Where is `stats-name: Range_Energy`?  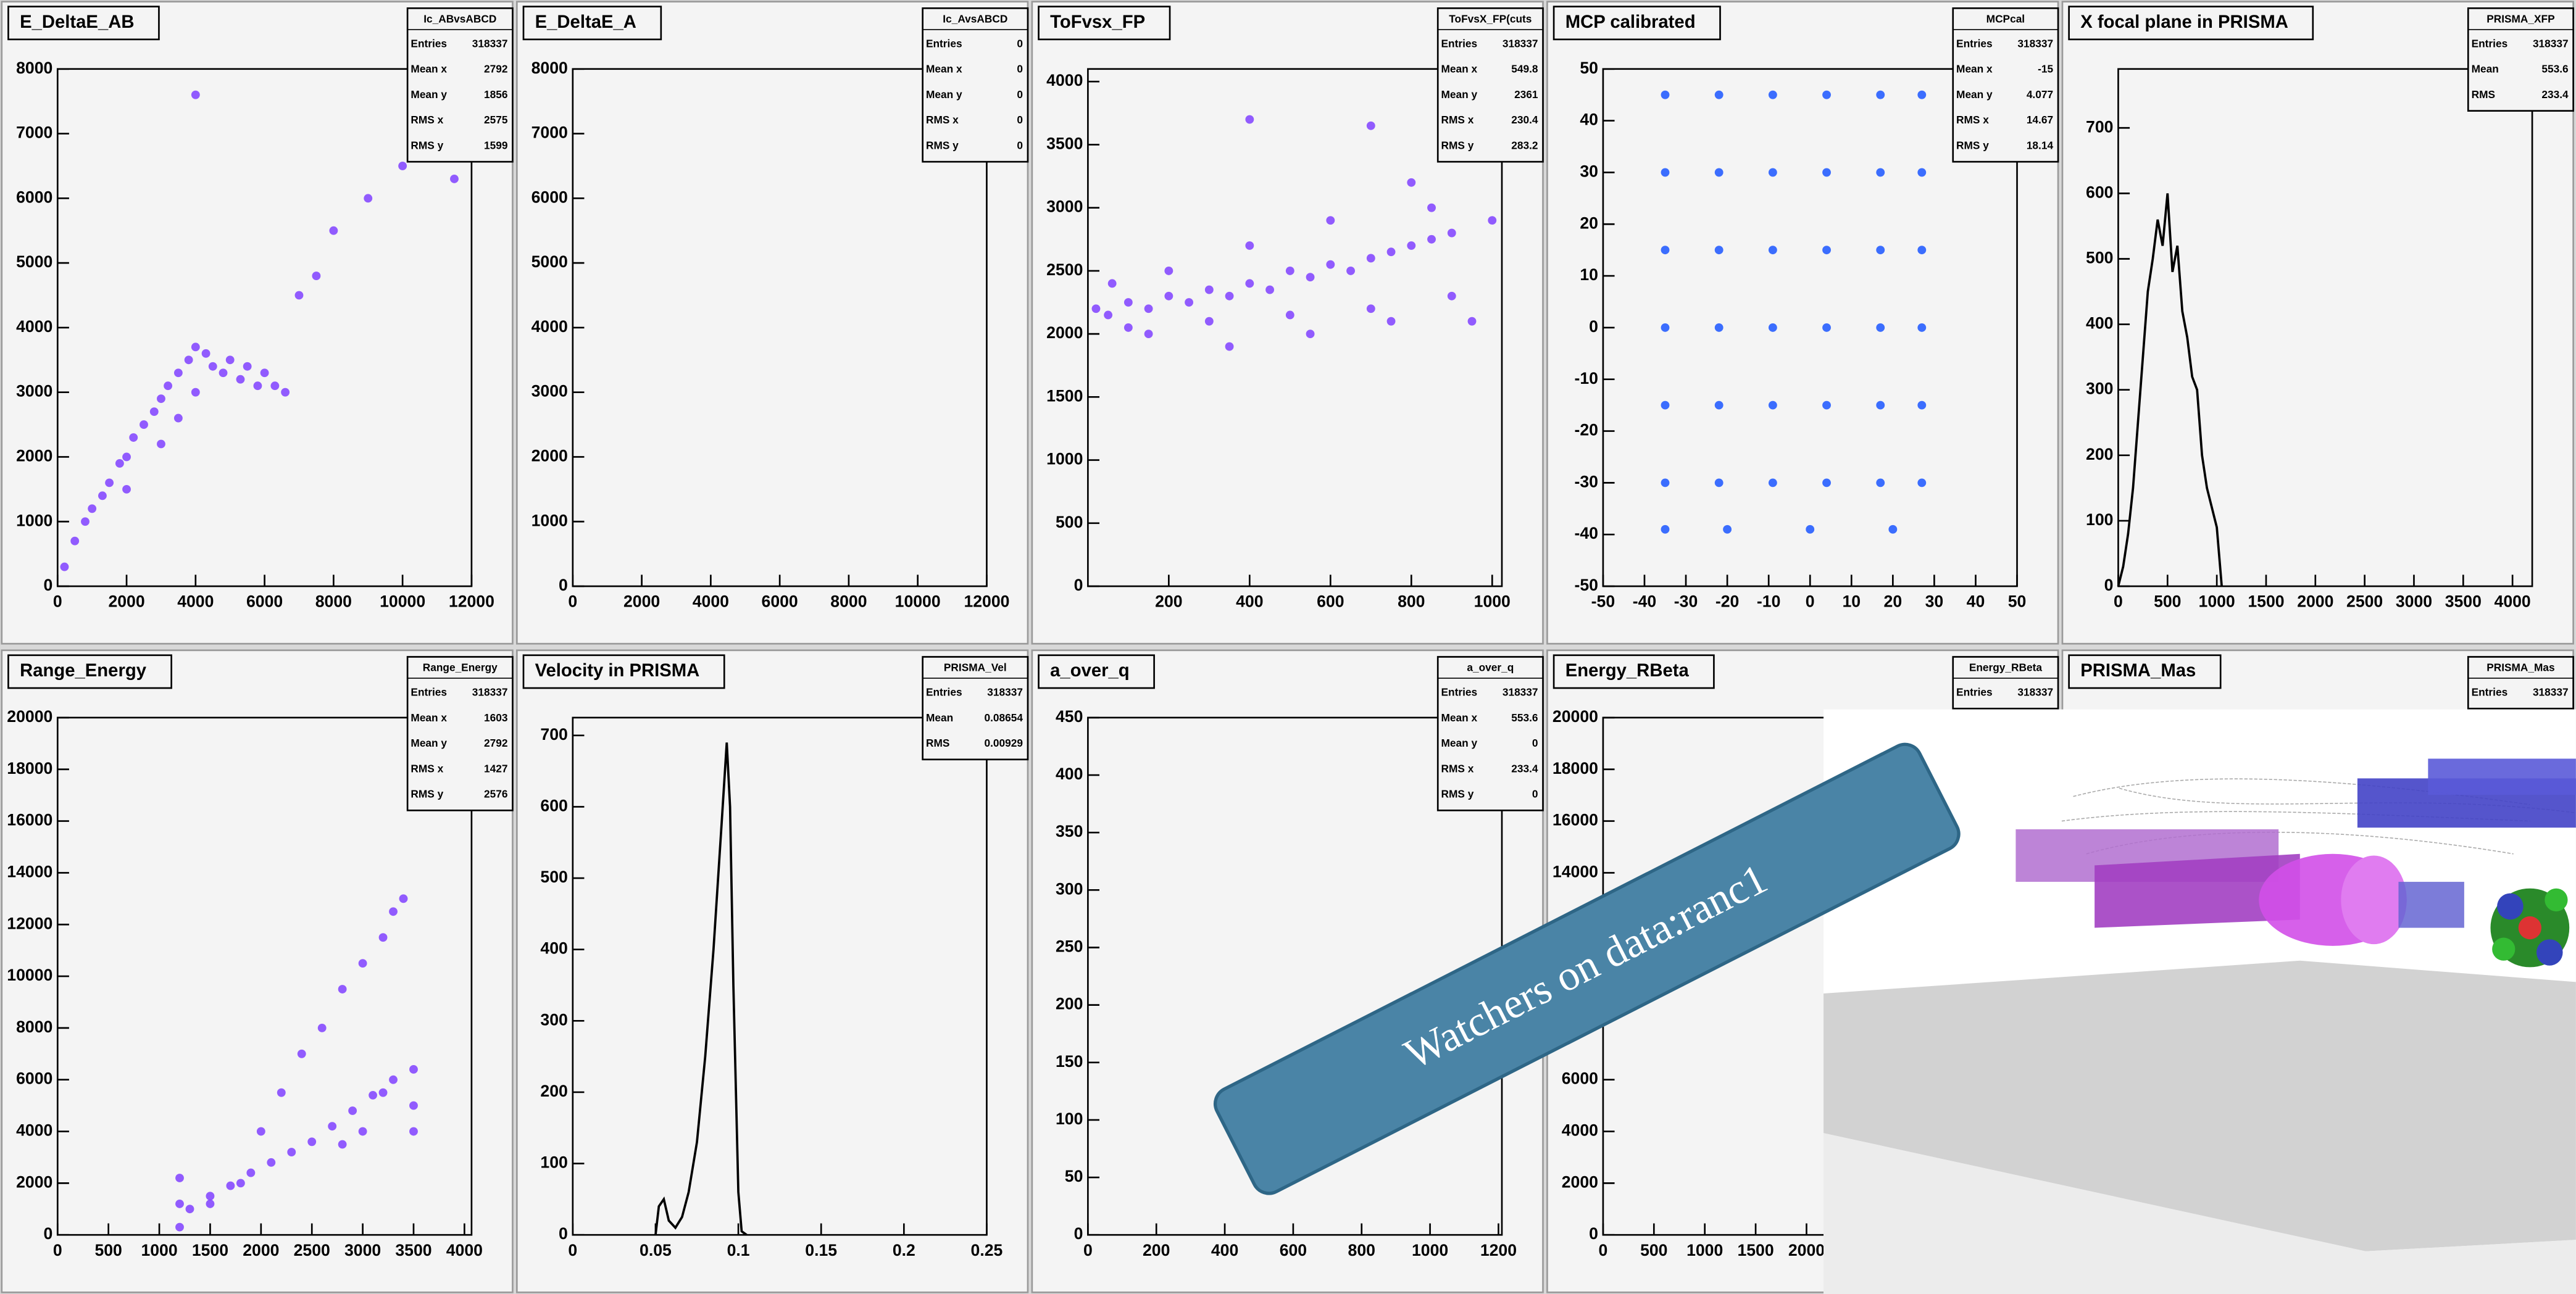 stats-name: Range_Energy is located at coordinates (460, 668).